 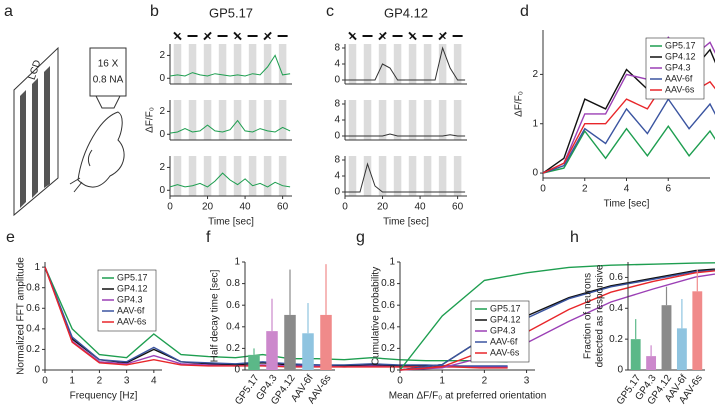 What do you see at coordinates (104, 396) in the screenshot?
I see `x-axis-label: Frequency [Hz]` at bounding box center [104, 396].